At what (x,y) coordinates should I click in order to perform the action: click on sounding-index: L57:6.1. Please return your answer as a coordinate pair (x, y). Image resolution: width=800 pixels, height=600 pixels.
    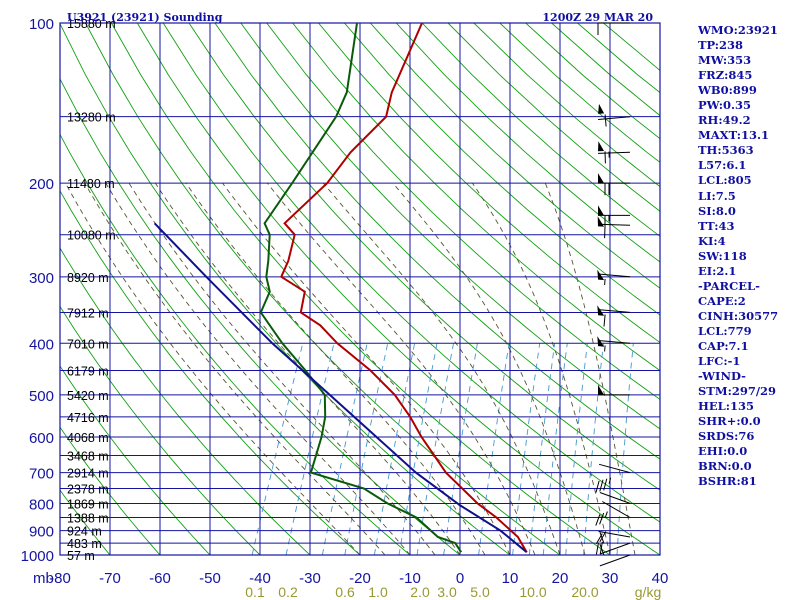
    Looking at the image, I should click on (722, 165).